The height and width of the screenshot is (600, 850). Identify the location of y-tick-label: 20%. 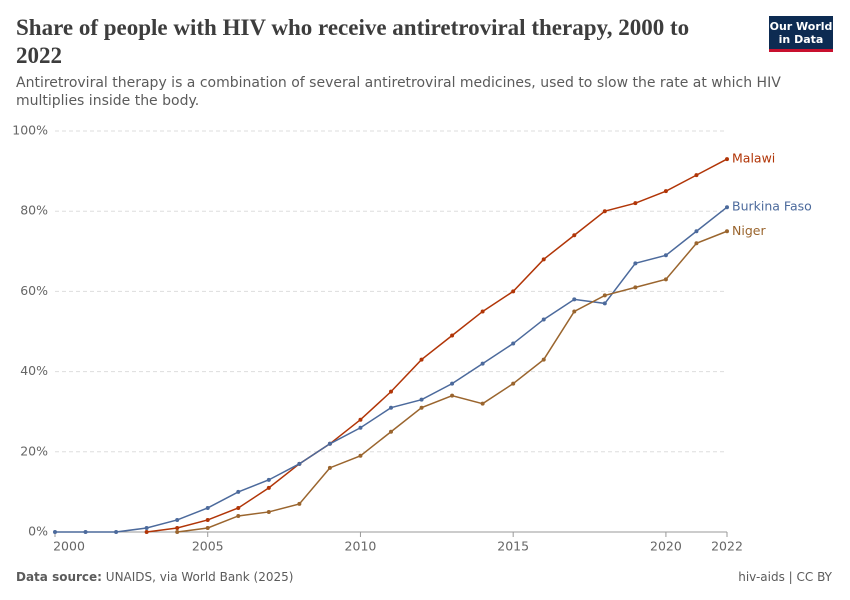
(34, 450).